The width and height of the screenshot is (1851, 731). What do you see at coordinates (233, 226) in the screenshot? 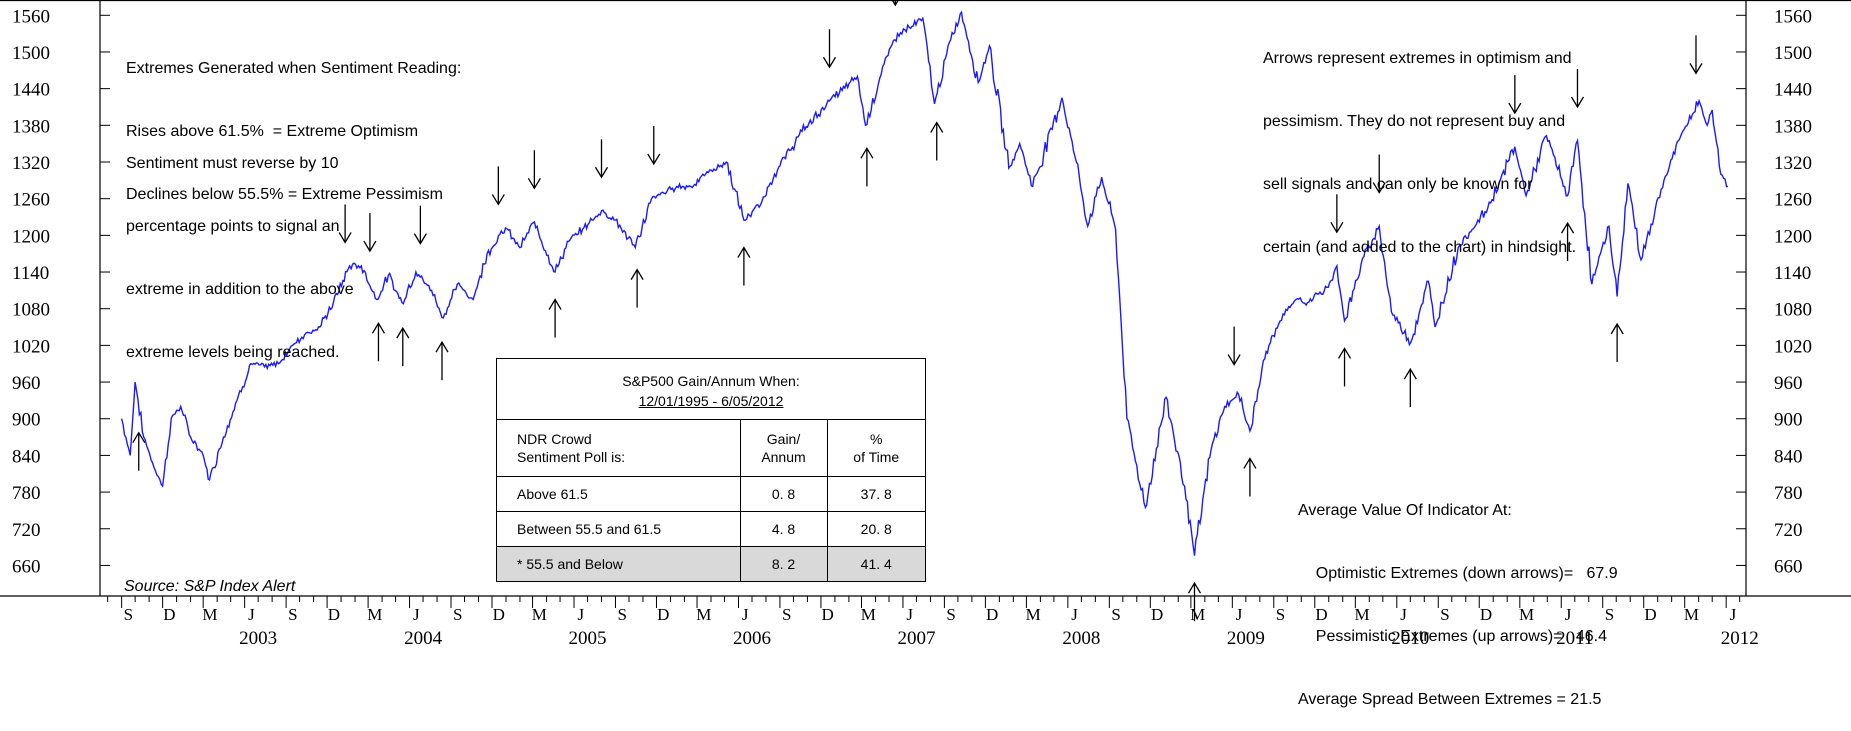
I see `reversal-note-line: percentage points to signal an` at bounding box center [233, 226].